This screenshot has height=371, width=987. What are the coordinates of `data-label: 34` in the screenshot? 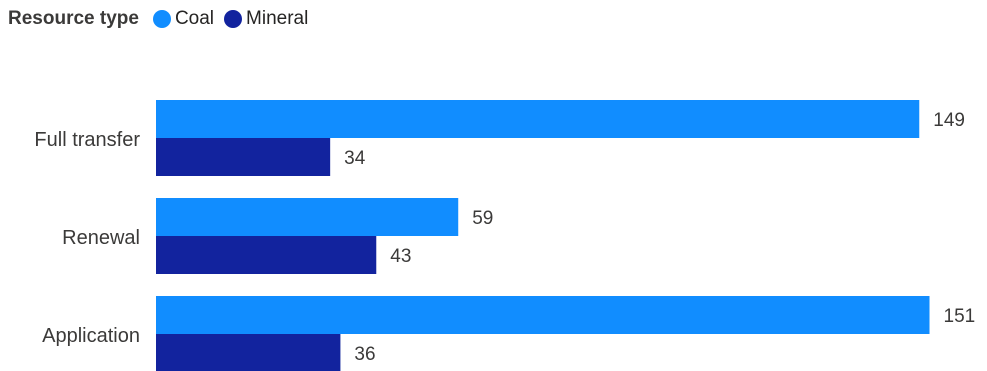 It's located at (355, 158).